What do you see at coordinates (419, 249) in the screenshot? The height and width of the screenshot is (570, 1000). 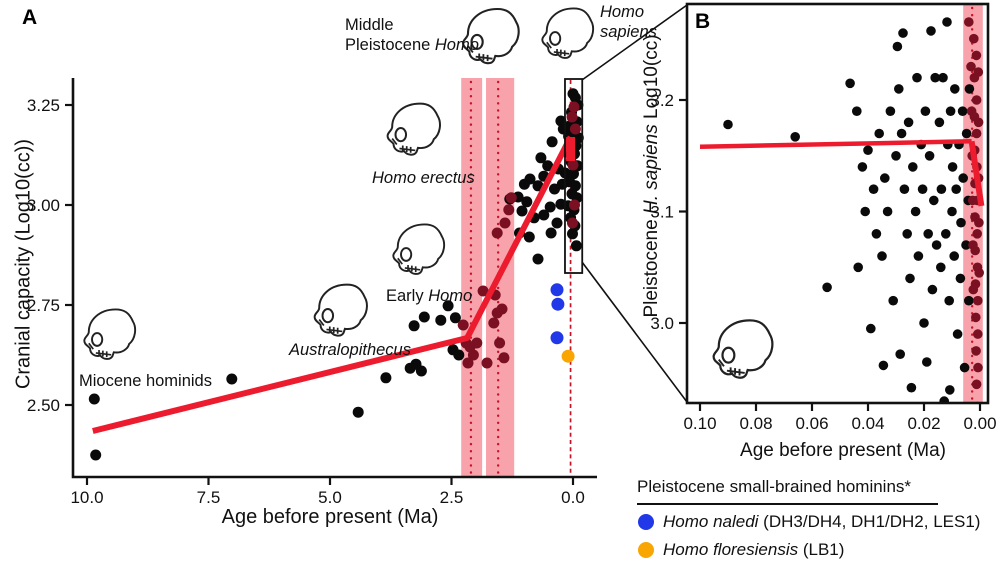 I see `early-homo-skull-icon` at bounding box center [419, 249].